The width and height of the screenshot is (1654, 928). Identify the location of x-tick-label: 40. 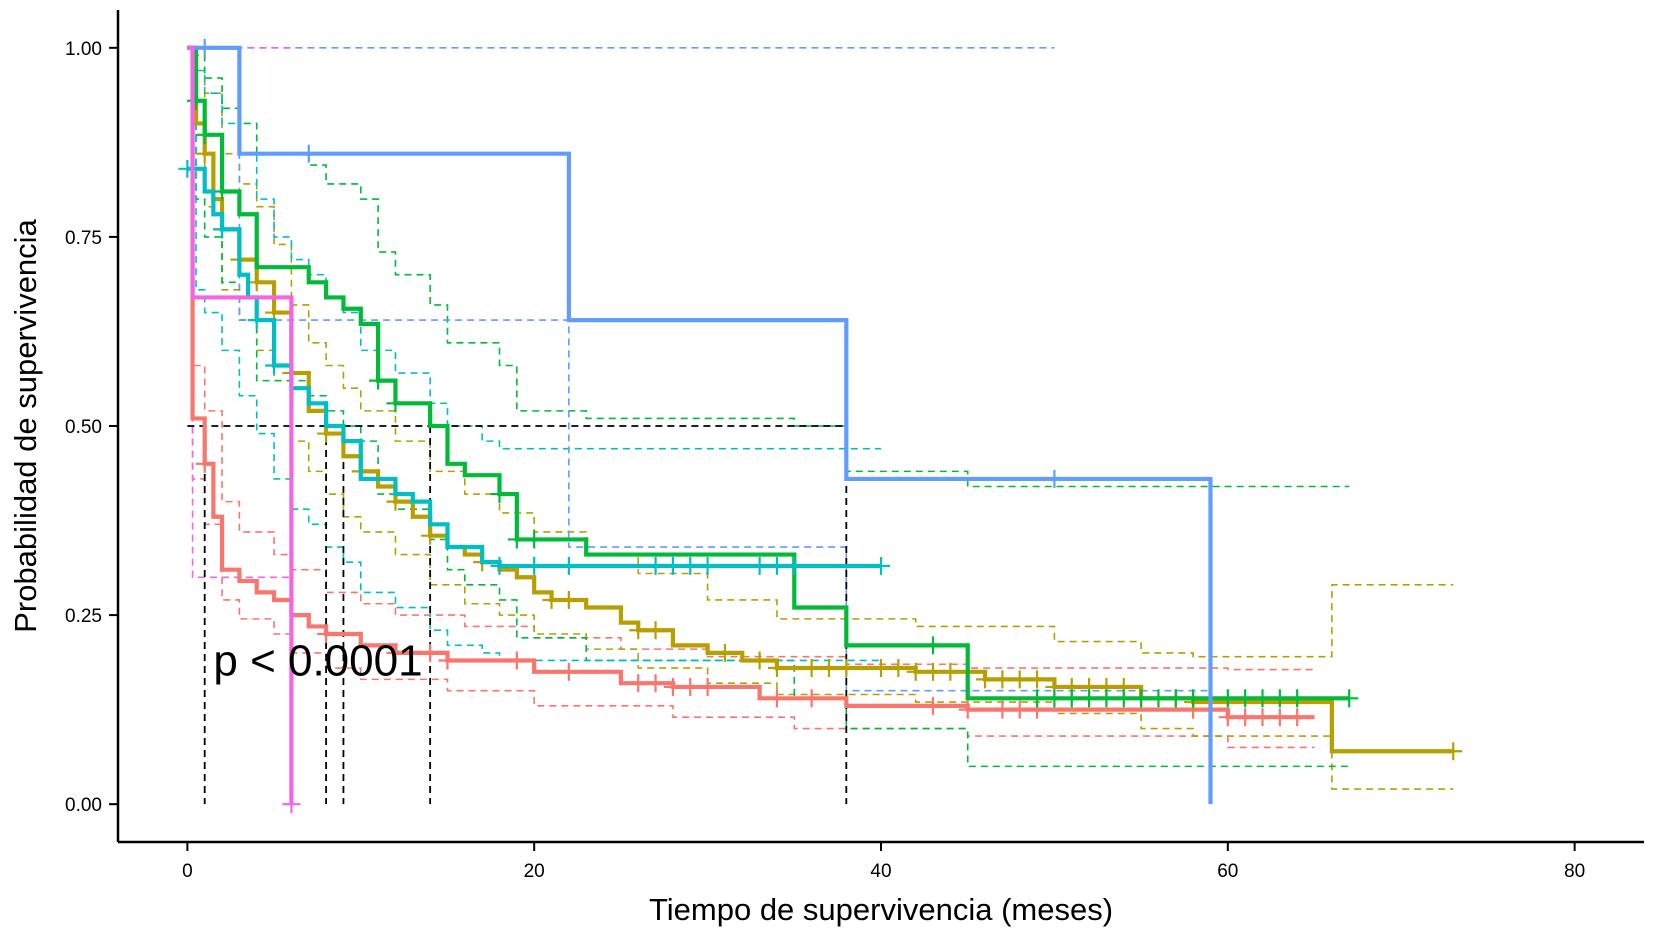
(880, 871).